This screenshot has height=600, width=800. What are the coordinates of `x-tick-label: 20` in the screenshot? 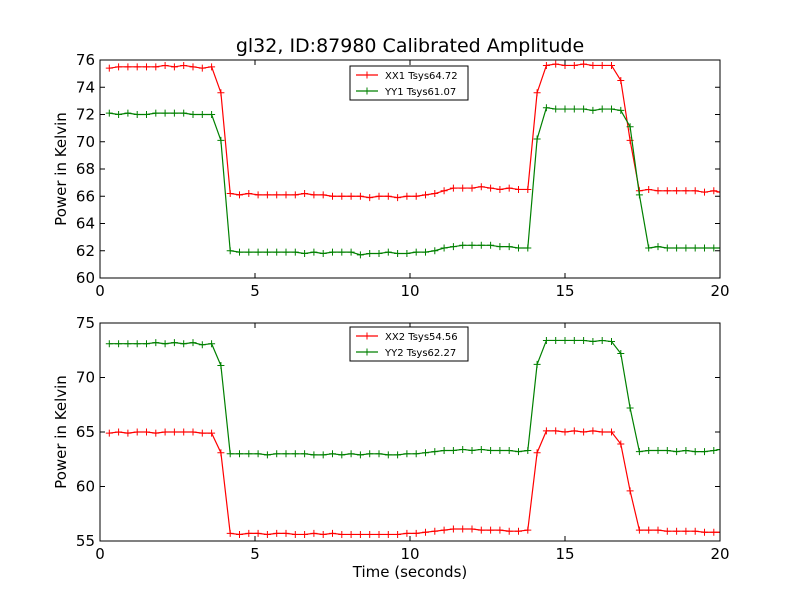 It's located at (719, 291).